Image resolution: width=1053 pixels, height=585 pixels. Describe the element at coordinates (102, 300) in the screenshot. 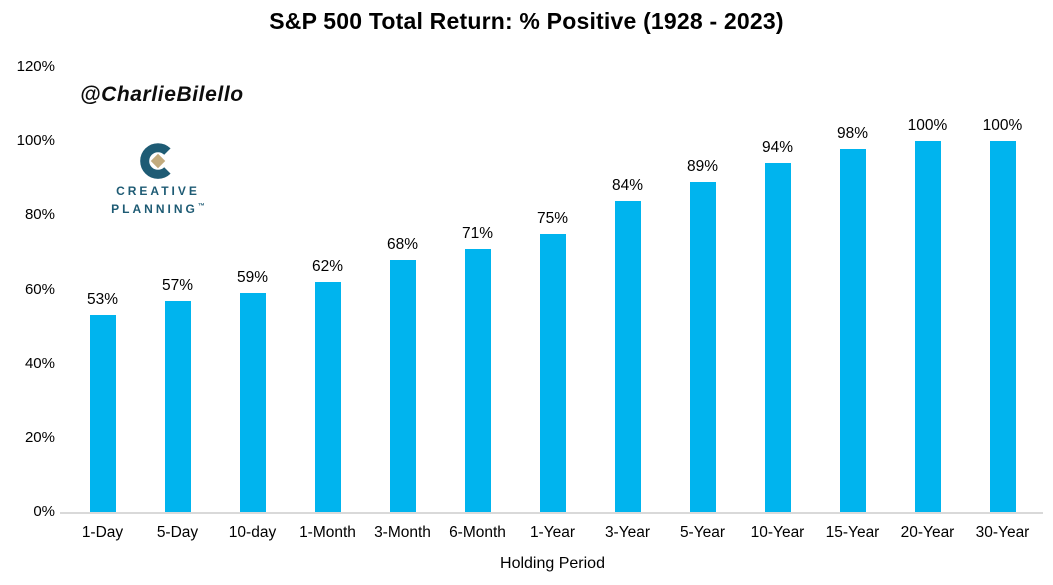

I see `bar-value-label: 53%` at that location.